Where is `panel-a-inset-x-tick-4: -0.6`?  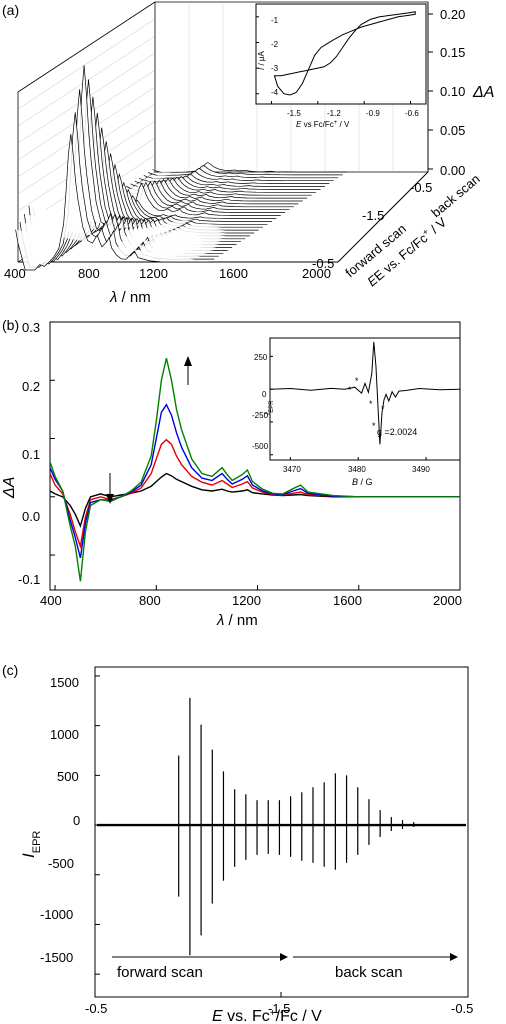 panel-a-inset-x-tick-4: -0.6 is located at coordinates (412, 113).